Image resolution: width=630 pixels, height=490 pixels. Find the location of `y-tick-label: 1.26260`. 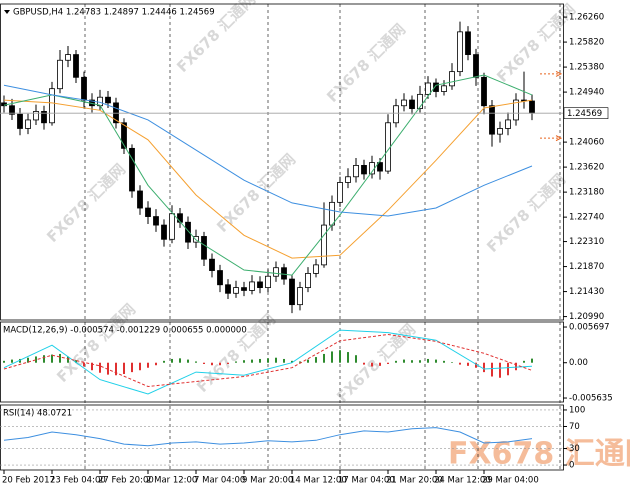

y-tick-label: 1.26260 is located at coordinates (586, 18).